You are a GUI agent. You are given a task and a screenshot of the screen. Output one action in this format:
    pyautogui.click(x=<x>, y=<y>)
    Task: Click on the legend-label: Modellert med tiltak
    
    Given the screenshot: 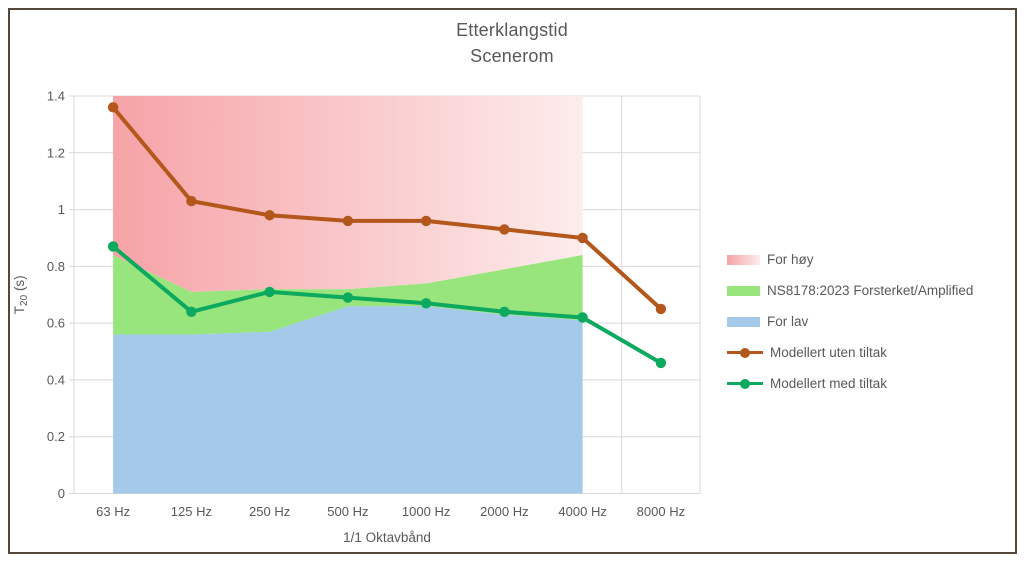 What is the action you would take?
    pyautogui.click(x=829, y=383)
    